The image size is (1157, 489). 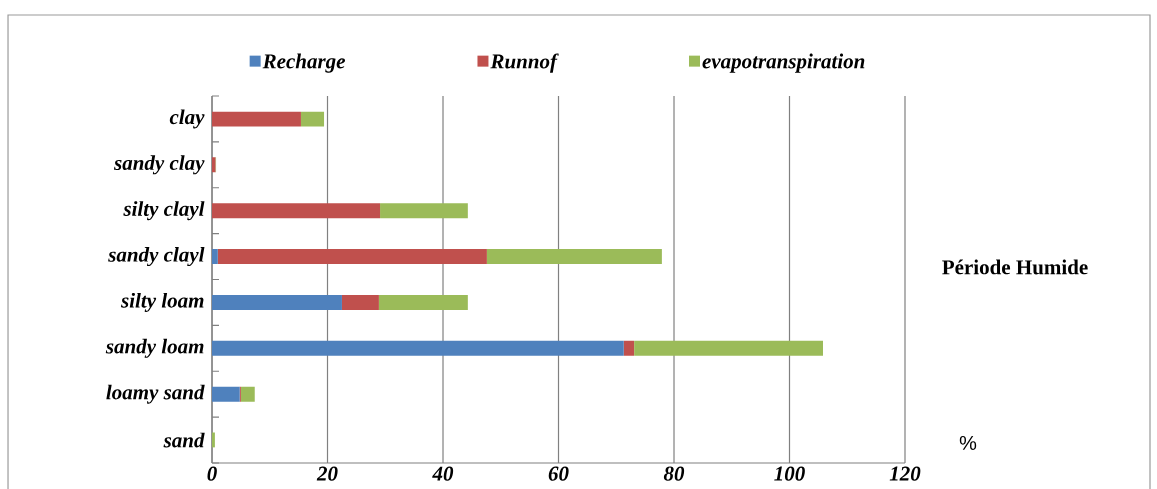 What do you see at coordinates (162, 302) in the screenshot?
I see `y-tick-label: silty loam` at bounding box center [162, 302].